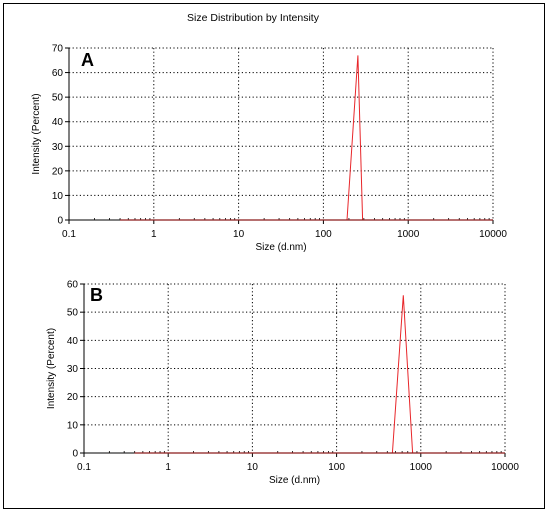 The height and width of the screenshot is (514, 550). What do you see at coordinates (253, 18) in the screenshot?
I see `figure-title: Size Distribution by Intensity` at bounding box center [253, 18].